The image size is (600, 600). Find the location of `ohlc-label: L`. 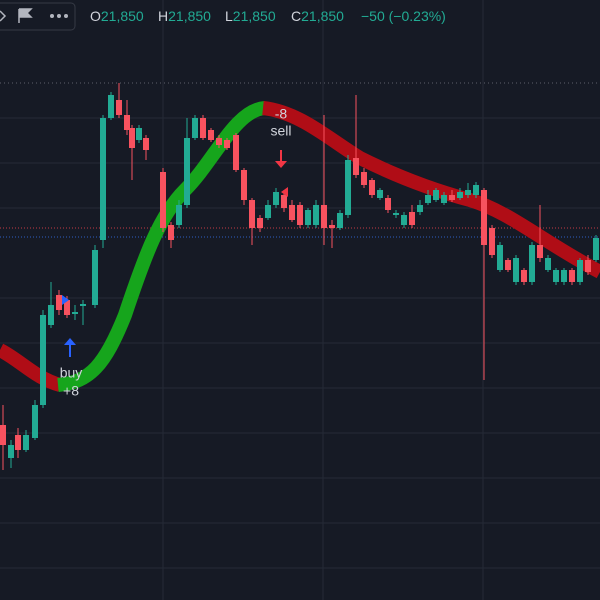

ohlc-label: L is located at coordinates (229, 16).